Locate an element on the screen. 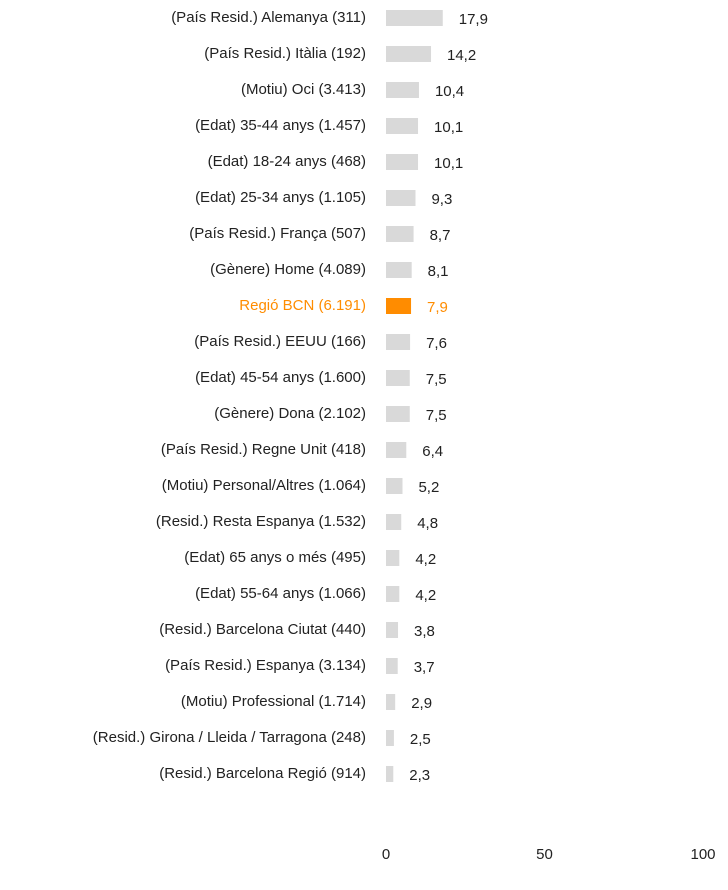  category-label: Regió BCN (6.191) is located at coordinates (302, 305).